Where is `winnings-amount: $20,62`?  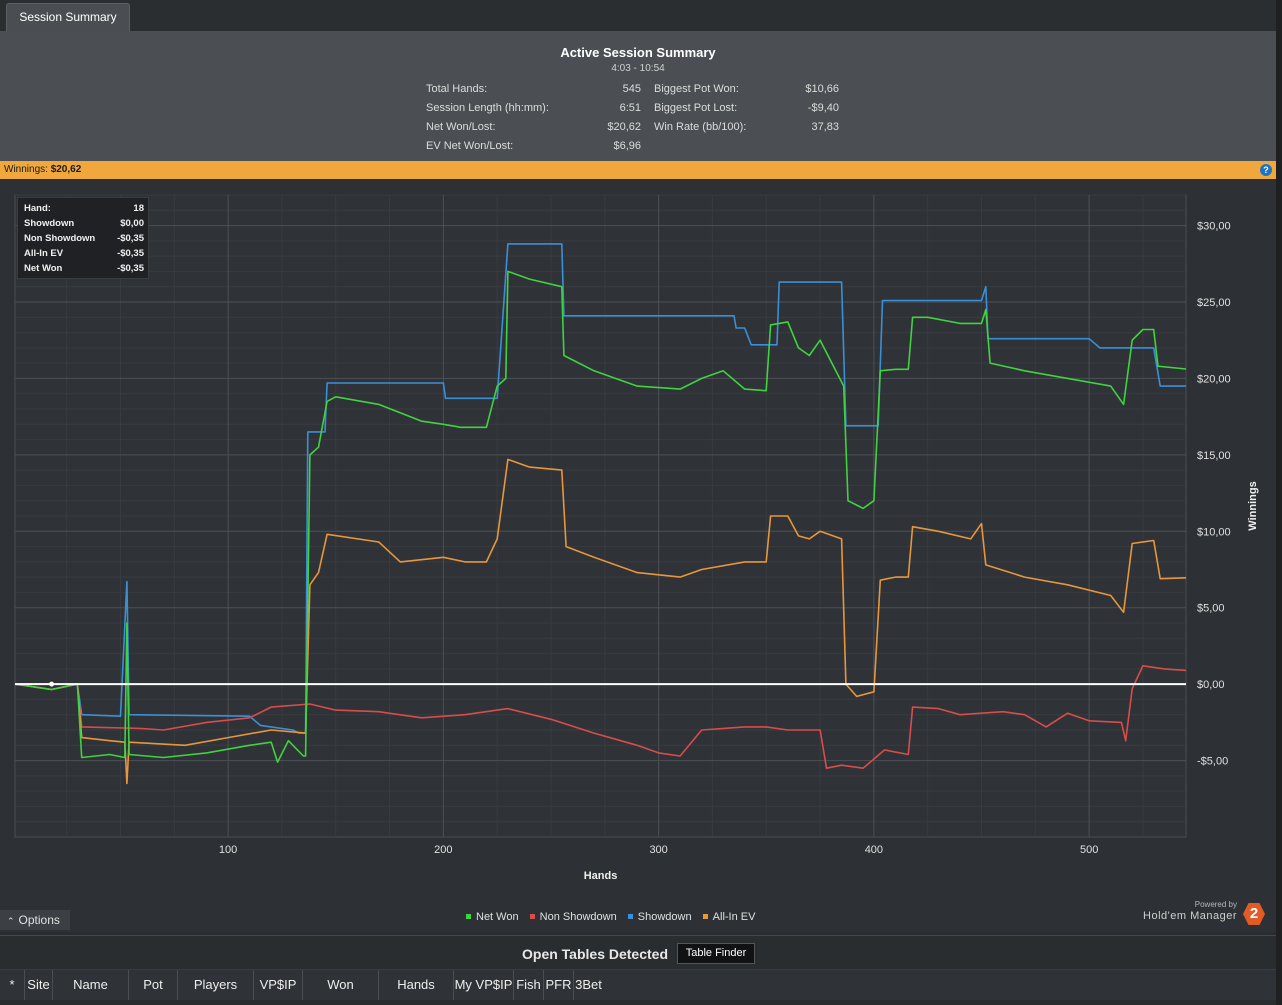 winnings-amount: $20,62 is located at coordinates (66, 169).